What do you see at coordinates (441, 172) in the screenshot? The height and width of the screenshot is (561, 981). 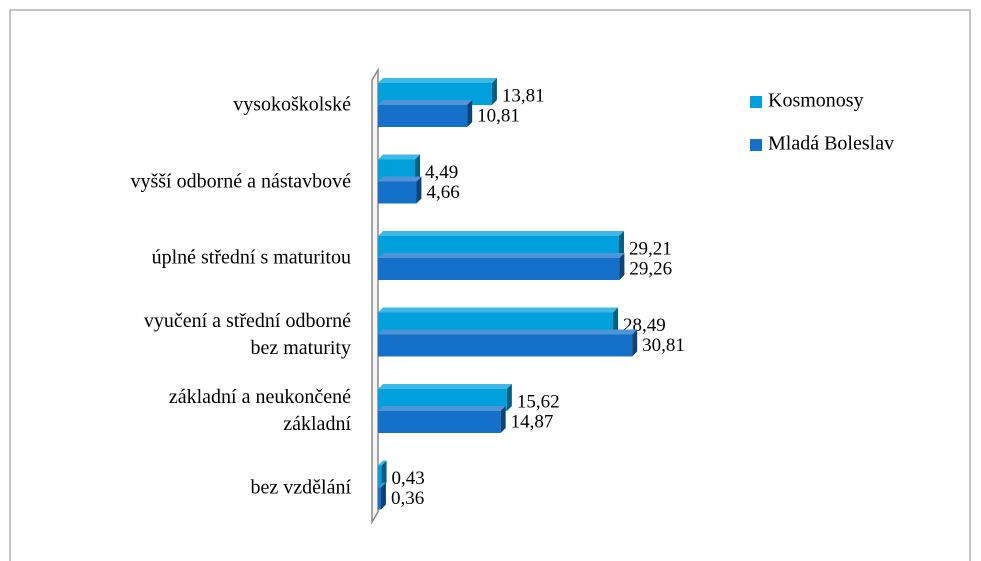 I see `data-label: 4,49` at bounding box center [441, 172].